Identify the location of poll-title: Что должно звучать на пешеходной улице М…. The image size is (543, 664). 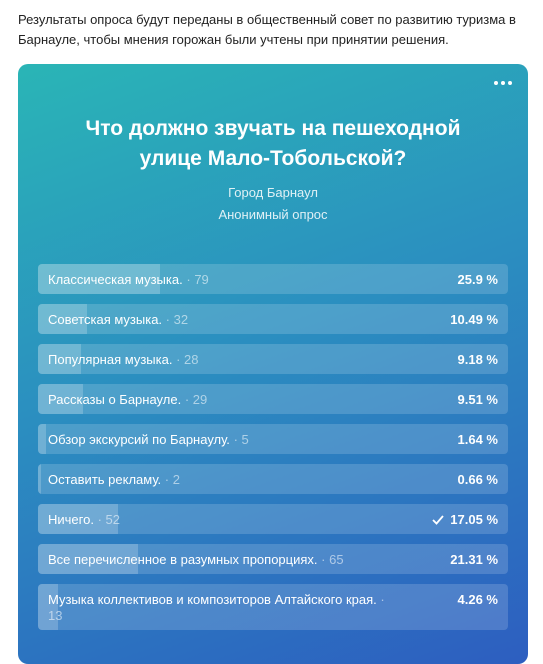
(273, 143).